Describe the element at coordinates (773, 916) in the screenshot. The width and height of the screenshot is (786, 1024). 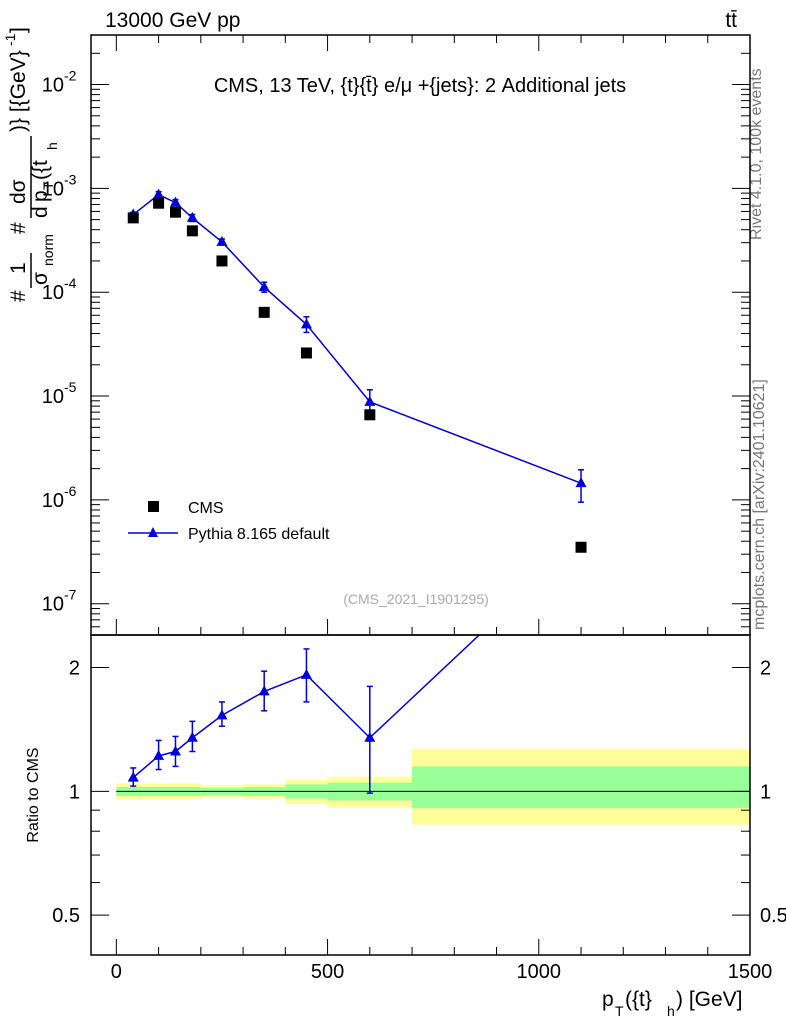
I see `ratio-y-tick-label-right: 0.5` at that location.